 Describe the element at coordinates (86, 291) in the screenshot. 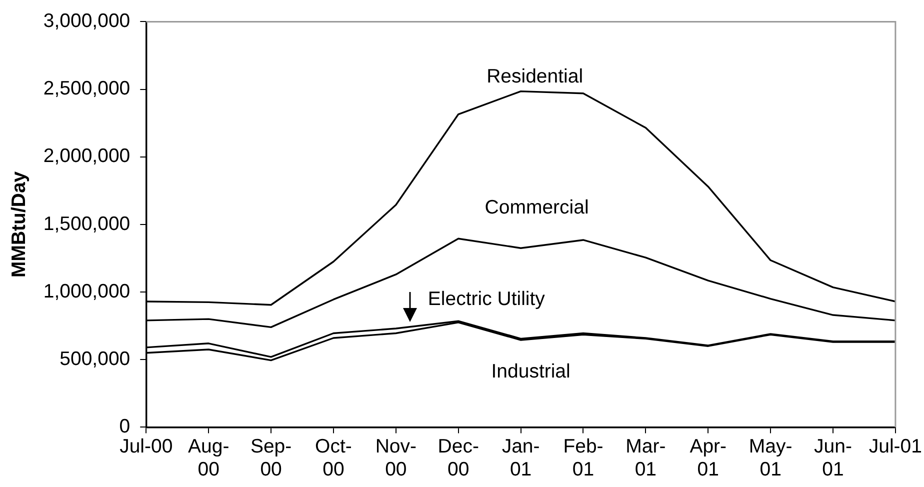

I see `y-tick-label: 1,000,000` at that location.